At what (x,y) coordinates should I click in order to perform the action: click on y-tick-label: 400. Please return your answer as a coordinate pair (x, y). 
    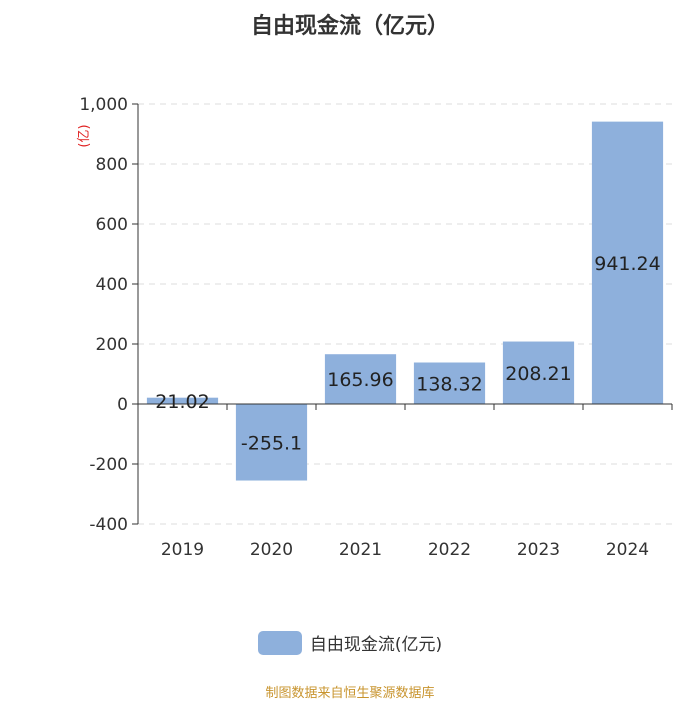
    Looking at the image, I should click on (112, 285).